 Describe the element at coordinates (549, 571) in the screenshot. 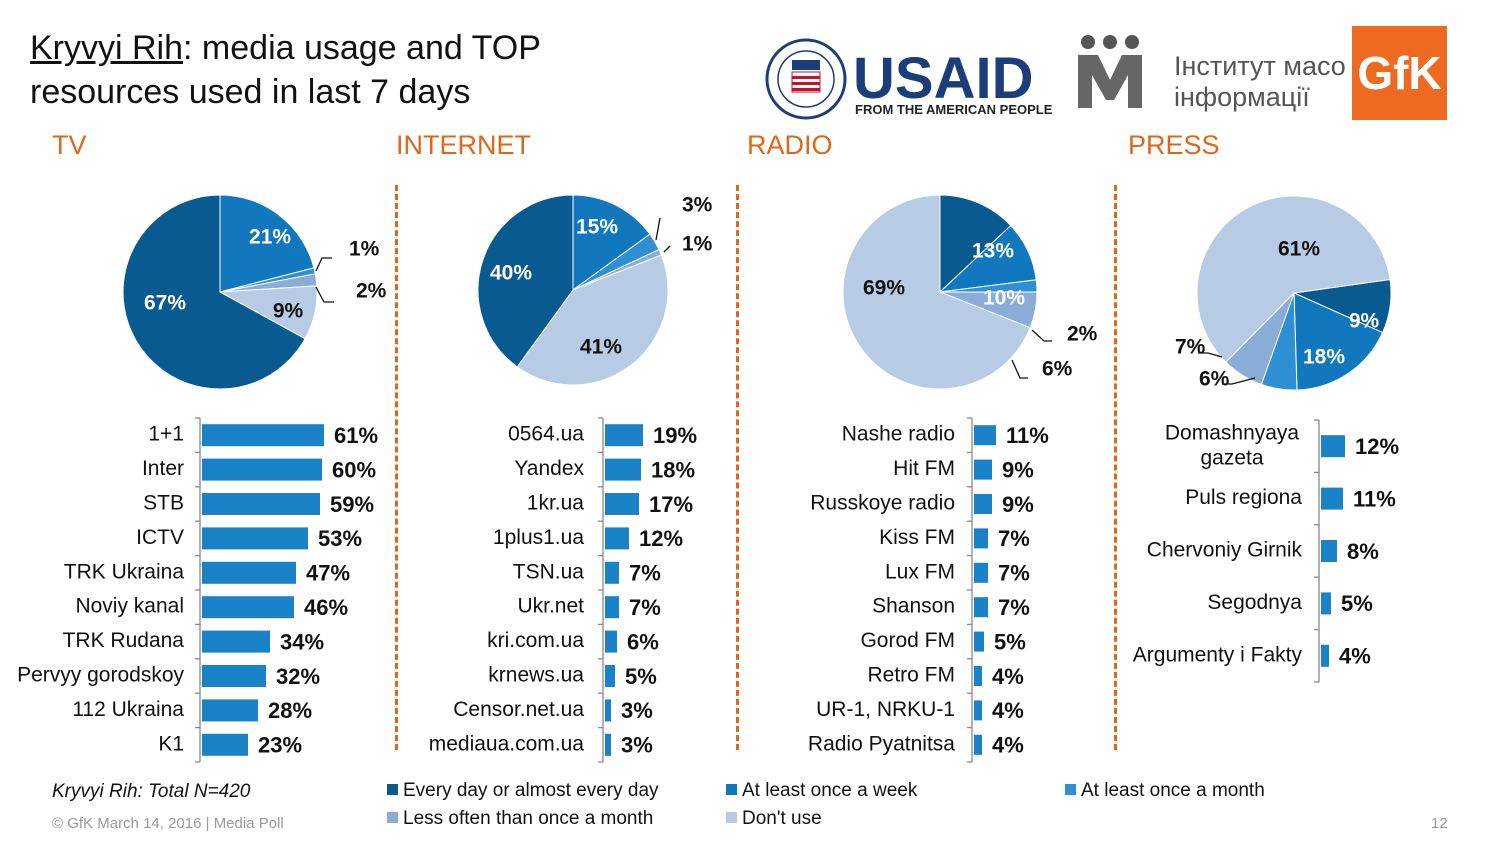

I see `bar-category-label: TSN.ua` at that location.